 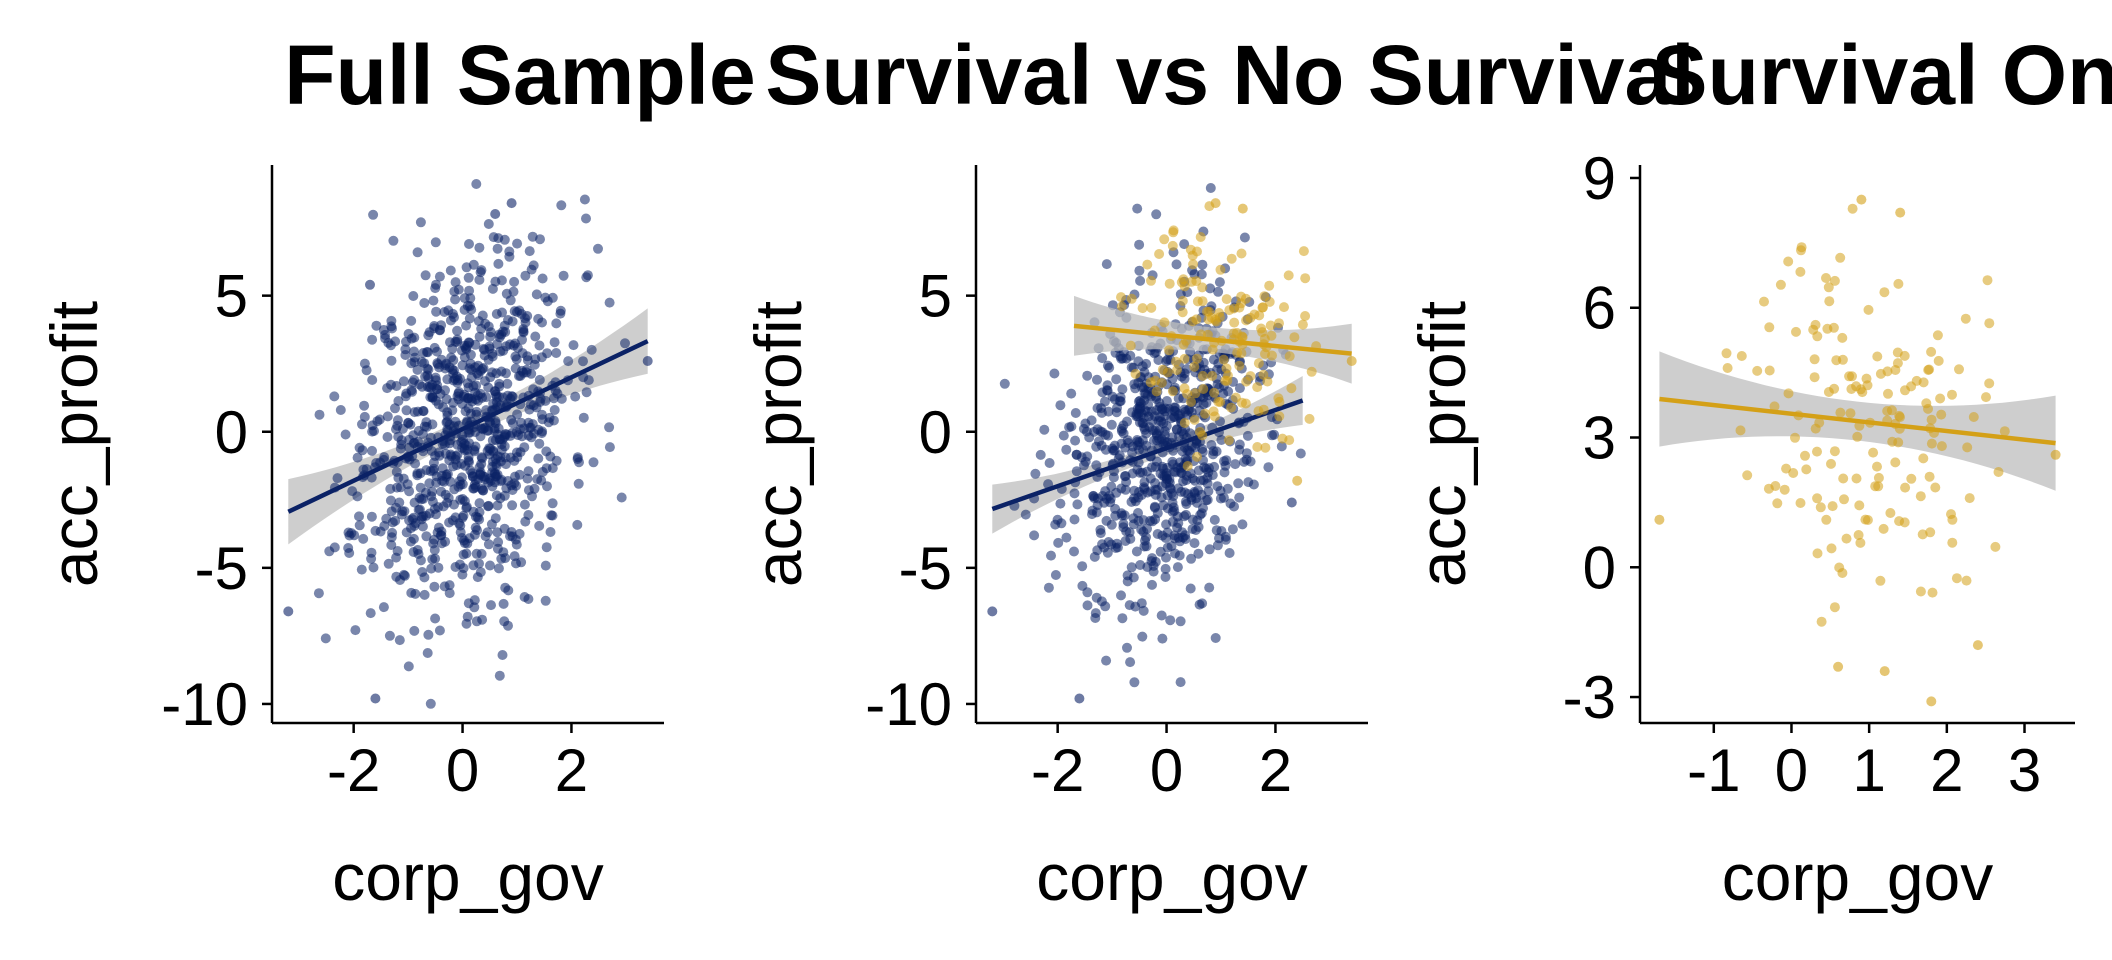 What do you see at coordinates (204, 704) in the screenshot?
I see `y-tick-label: -10` at bounding box center [204, 704].